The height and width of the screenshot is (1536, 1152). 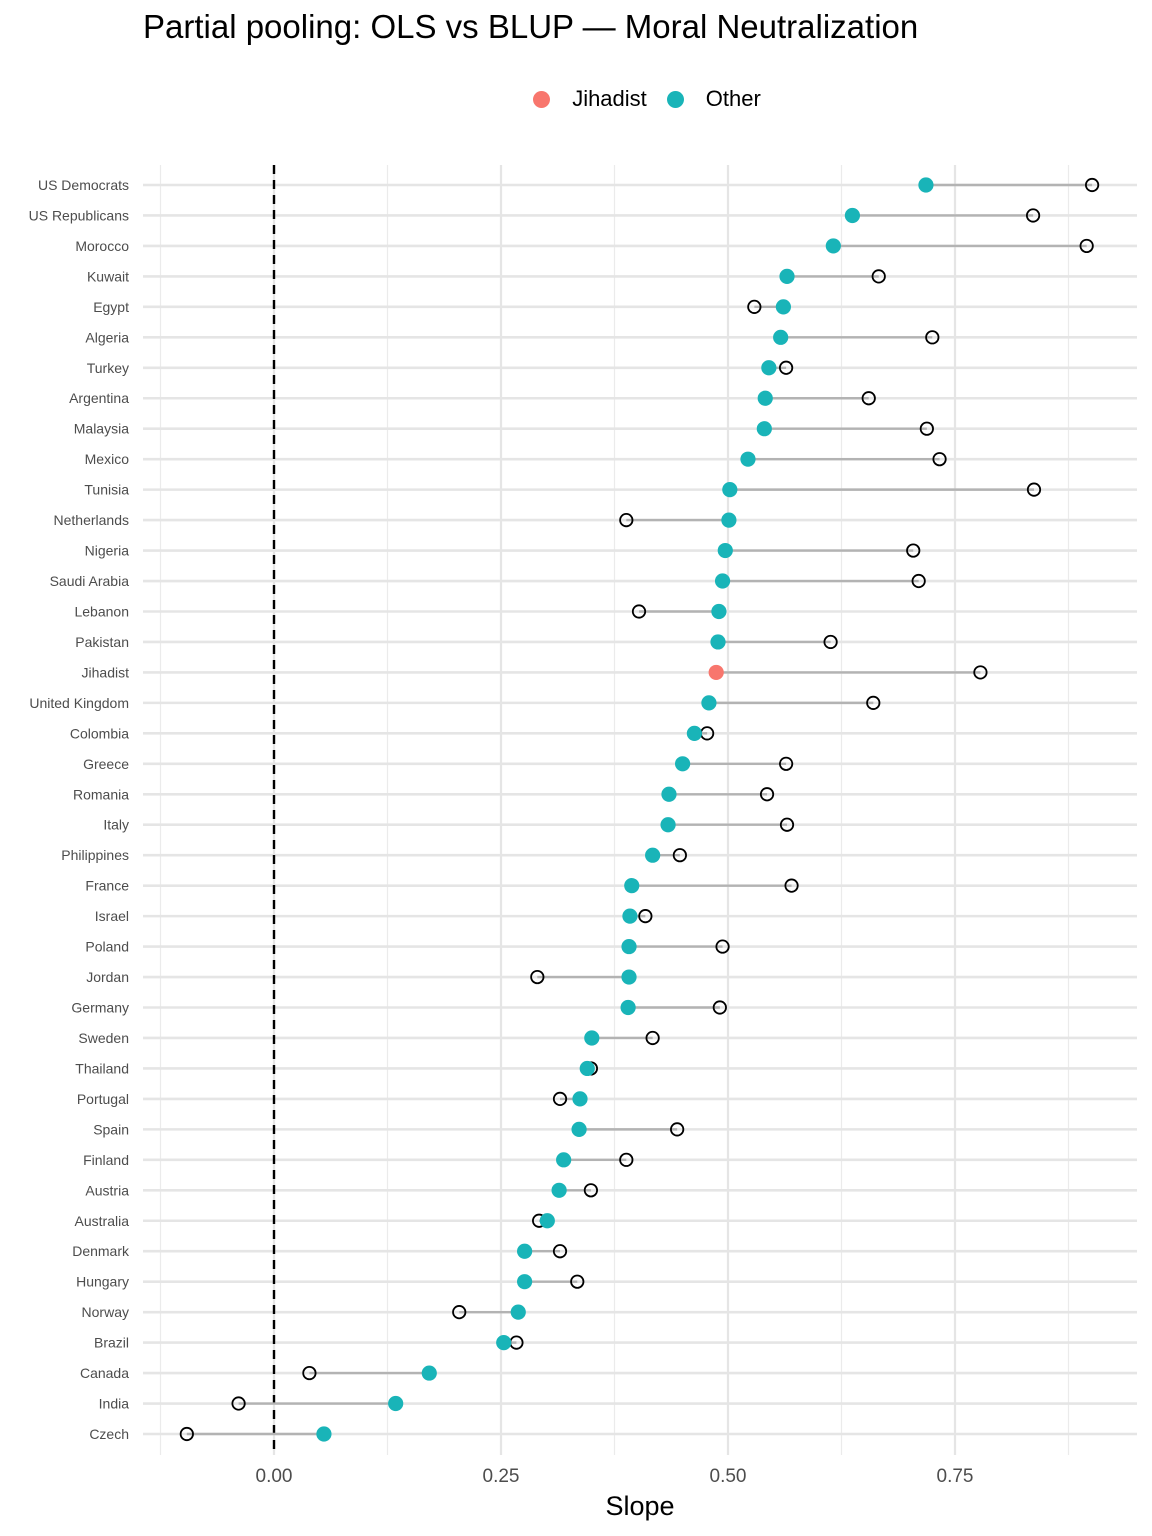 I want to click on x-tick-label: 0.25, so click(x=501, y=1476).